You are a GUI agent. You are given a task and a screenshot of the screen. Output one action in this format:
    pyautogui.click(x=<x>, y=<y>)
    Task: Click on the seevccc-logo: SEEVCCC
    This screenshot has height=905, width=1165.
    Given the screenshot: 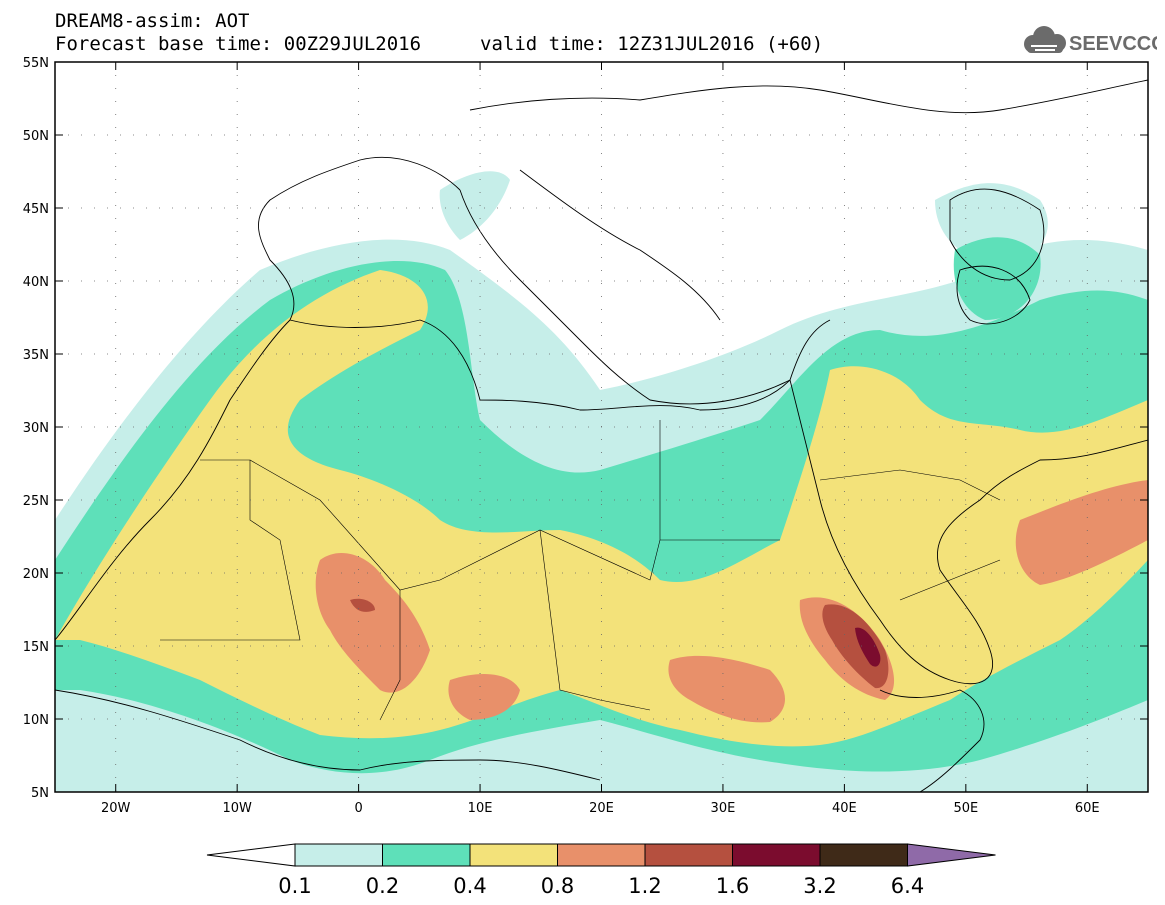 What is the action you would take?
    pyautogui.click(x=1091, y=40)
    